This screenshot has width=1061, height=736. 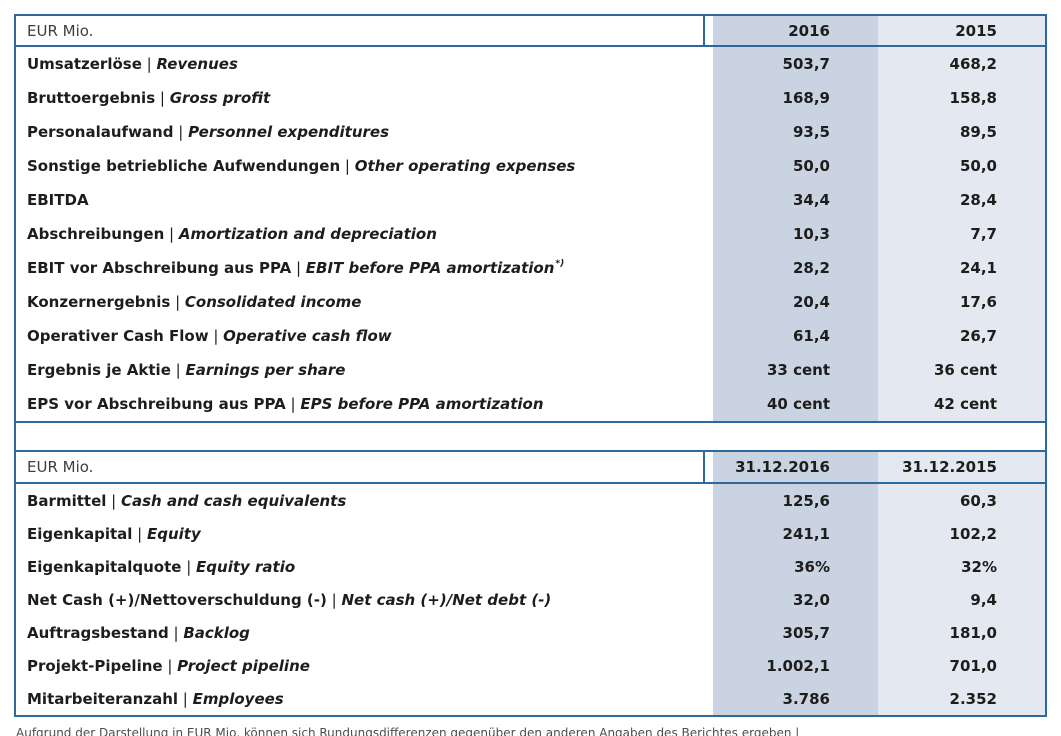 I want to click on value-2016: 28,2, so click(x=795, y=268).